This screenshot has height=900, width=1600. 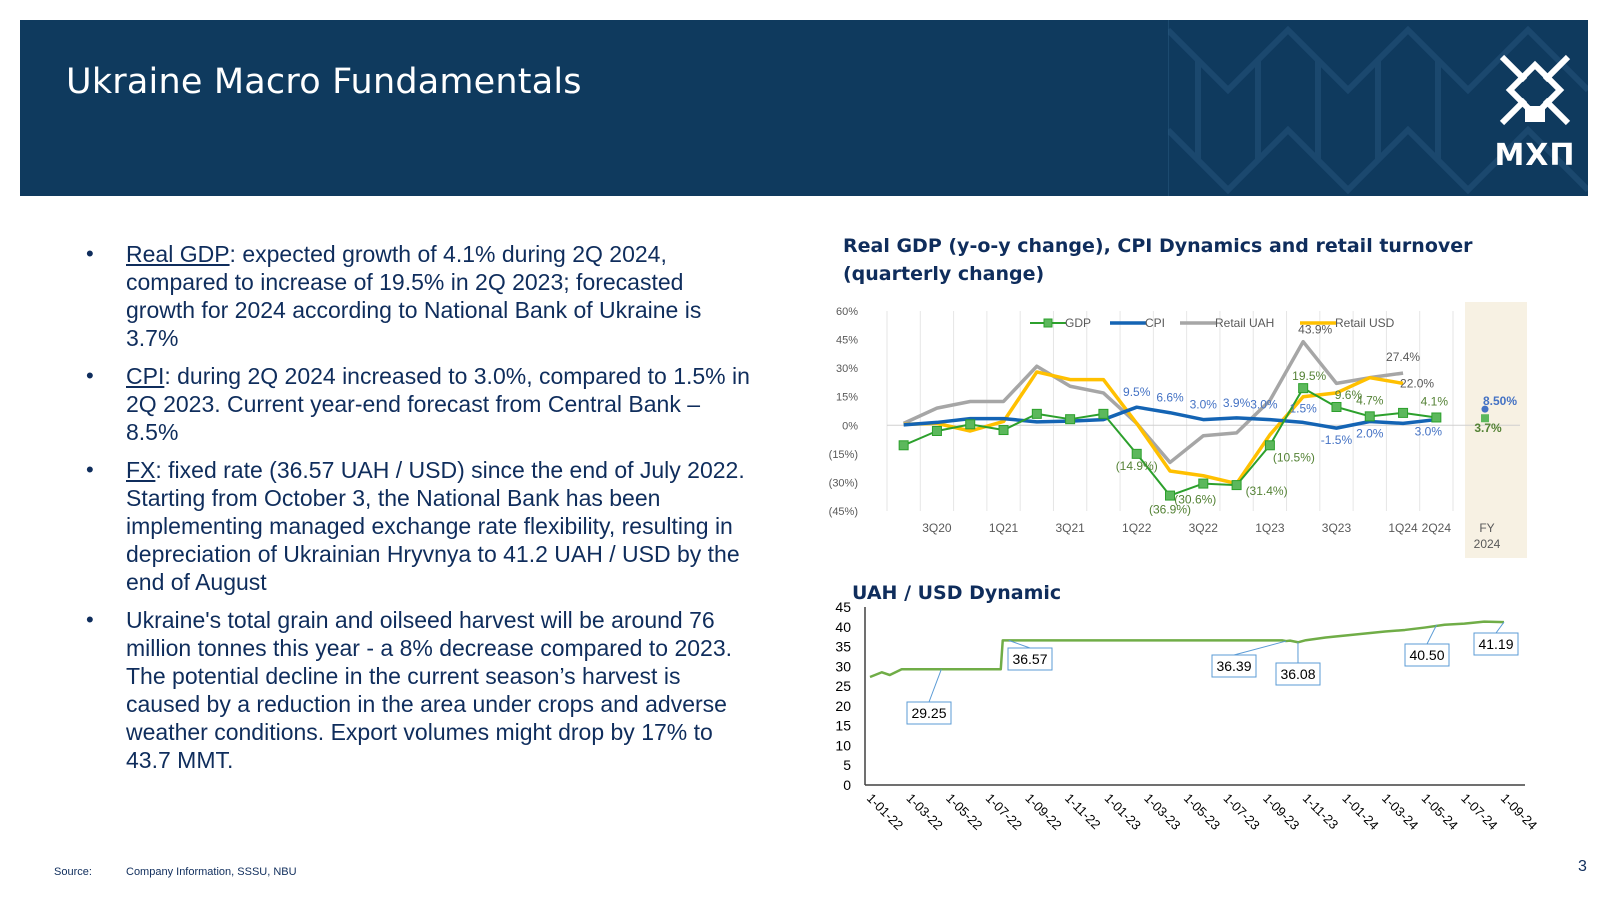 I want to click on x-tick-label: 1-05-24, so click(x=1440, y=812).